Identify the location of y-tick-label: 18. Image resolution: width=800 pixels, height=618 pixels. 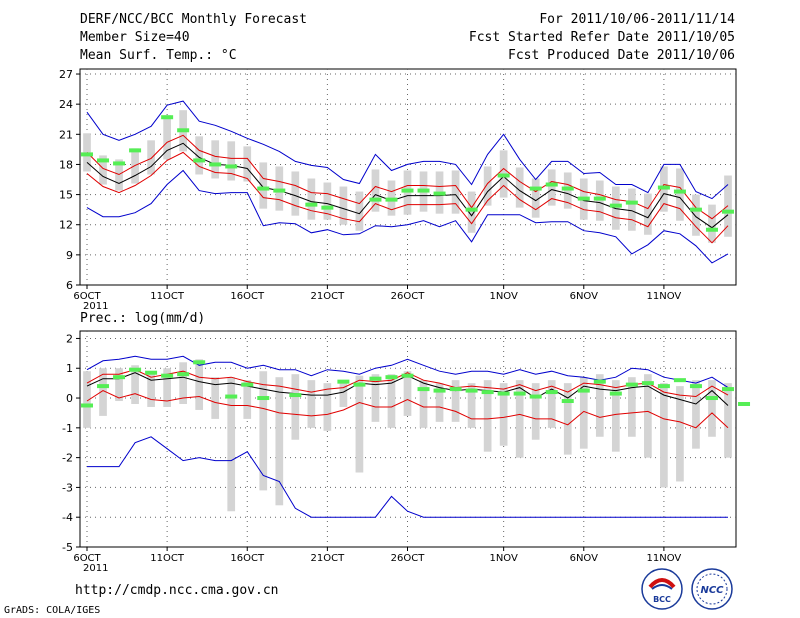
(66, 164).